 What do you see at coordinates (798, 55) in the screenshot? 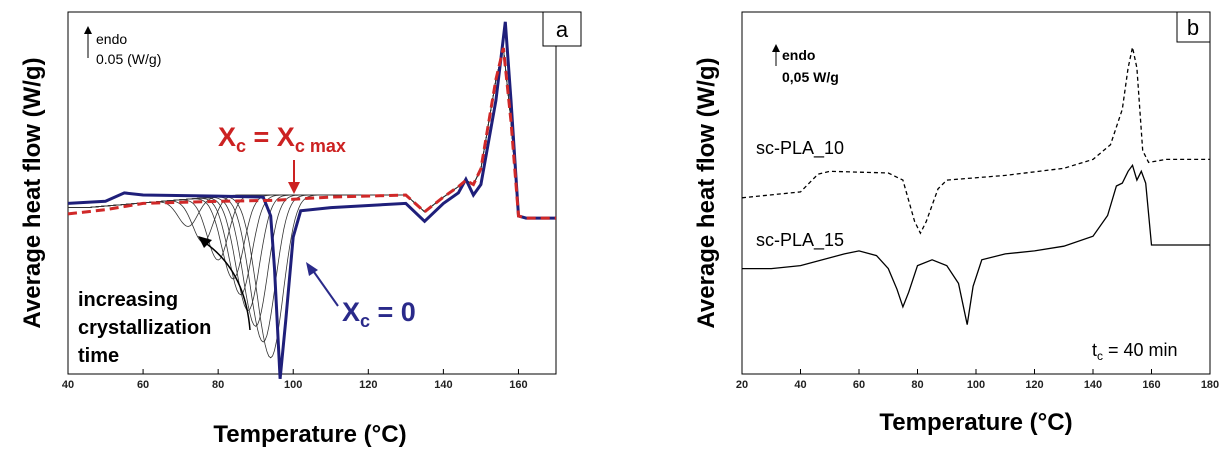
I see `chart-b-scale-direction: endo` at bounding box center [798, 55].